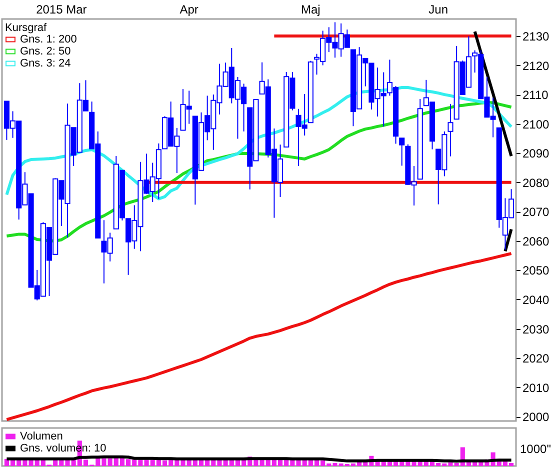 This screenshot has height=469, width=551. I want to click on y-tick-label: 2120, so click(536, 65).